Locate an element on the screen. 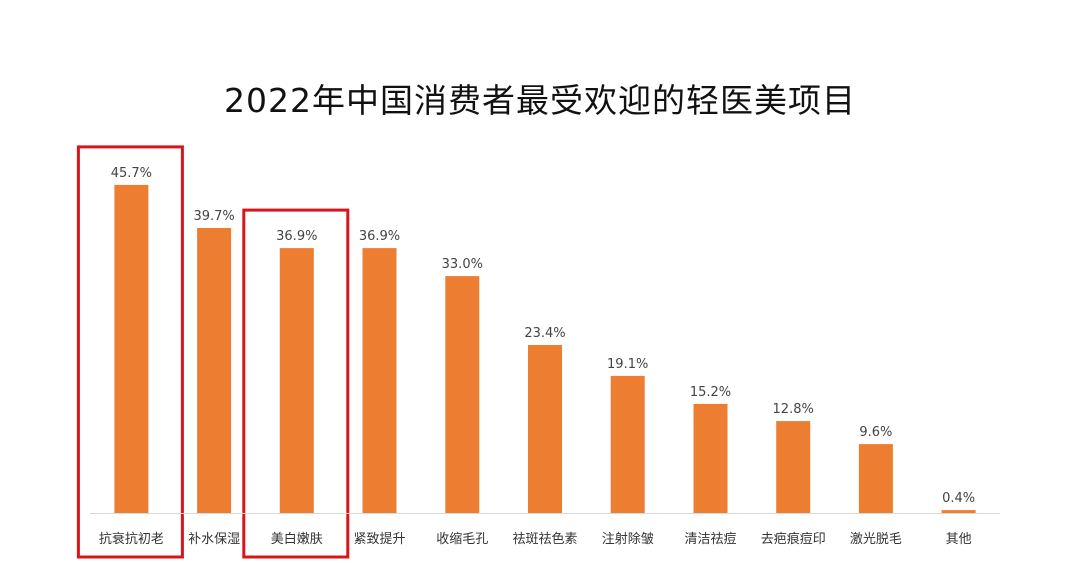 Image resolution: width=1080 pixels, height=582 pixels. category-label-6: 祛斑祛色素 is located at coordinates (544, 539).